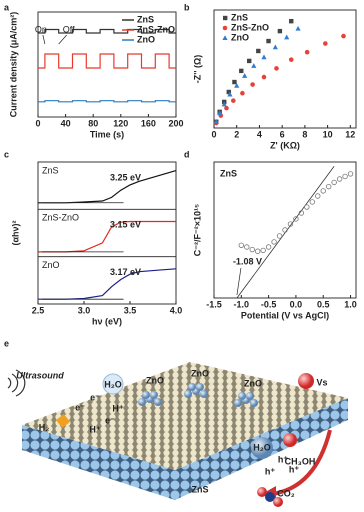  Describe the element at coordinates (60, 218) in the screenshot. I see `panel-series-label: ZnS-ZnO` at that location.